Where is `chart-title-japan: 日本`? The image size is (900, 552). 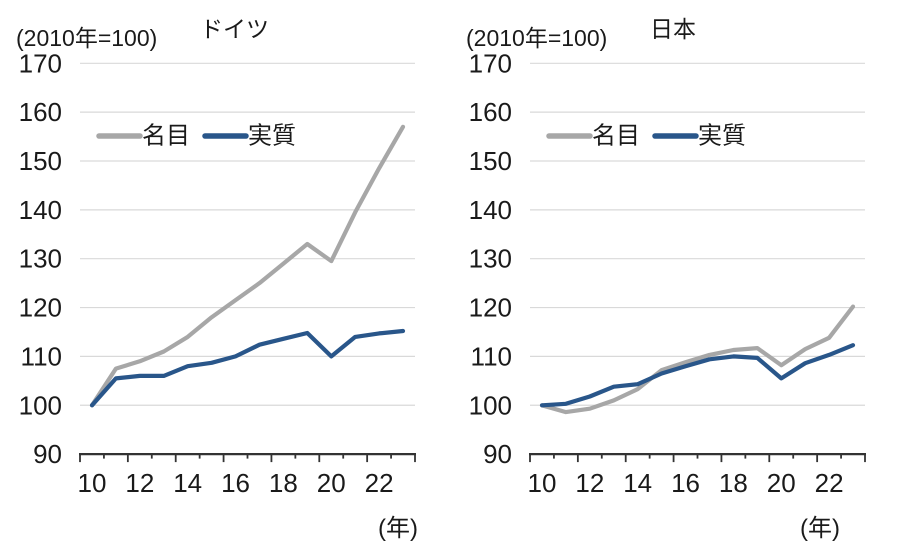 chart-title-japan: 日本 is located at coordinates (673, 29).